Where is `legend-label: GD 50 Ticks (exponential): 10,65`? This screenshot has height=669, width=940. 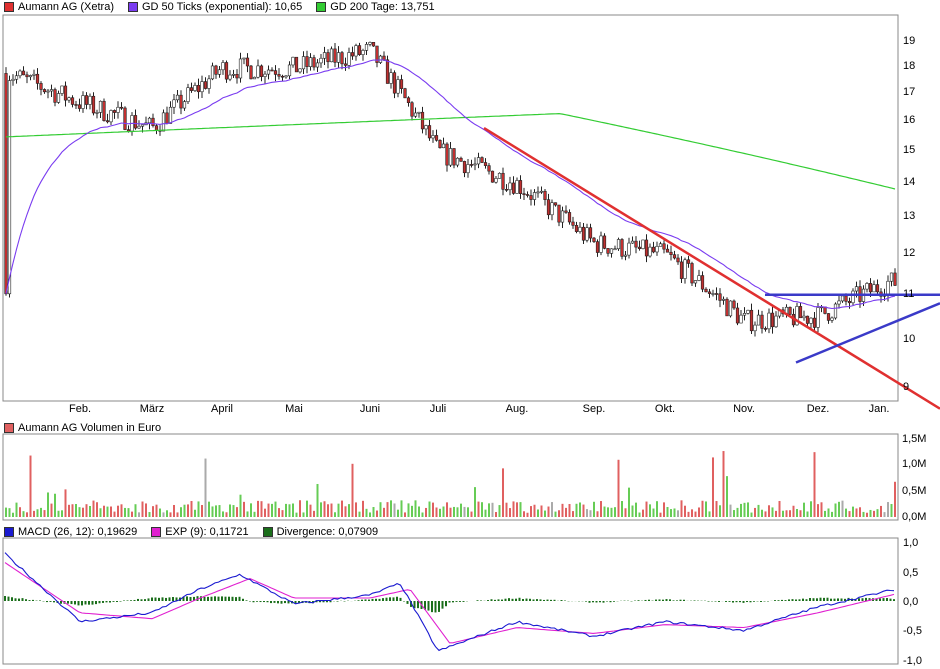
legend-label: GD 50 Ticks (exponential): 10,65 is located at coordinates (222, 7).